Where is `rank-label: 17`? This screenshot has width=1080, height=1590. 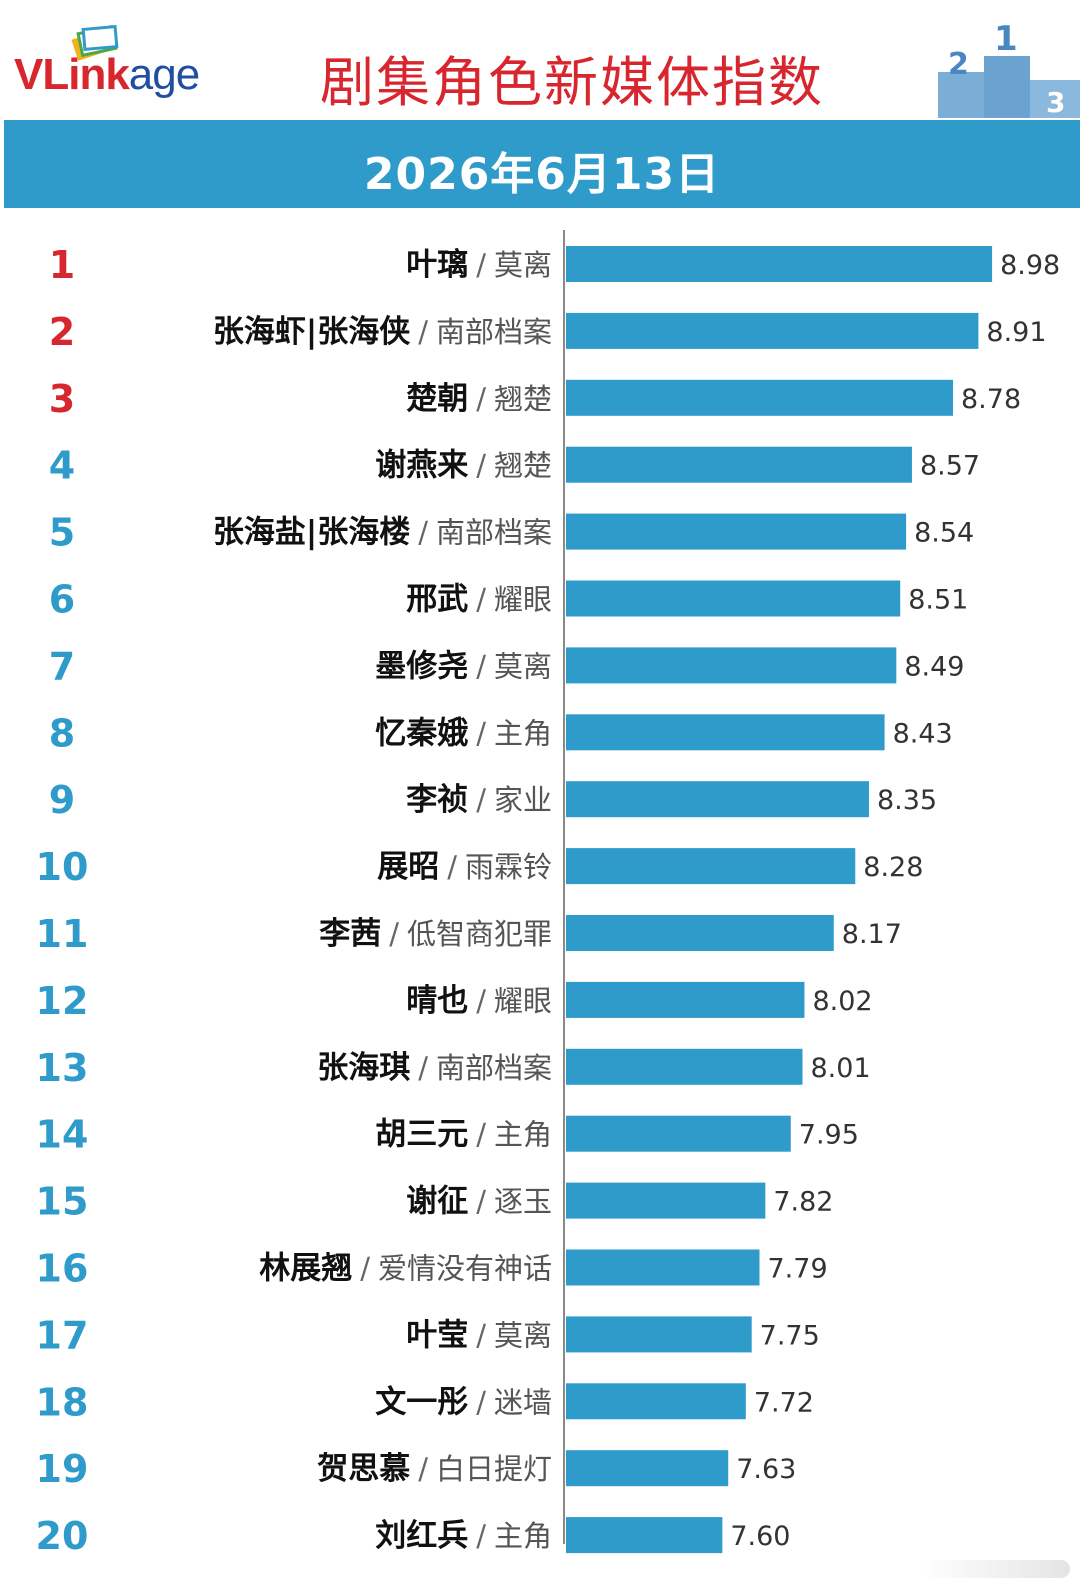
rank-label: 17 is located at coordinates (62, 1335).